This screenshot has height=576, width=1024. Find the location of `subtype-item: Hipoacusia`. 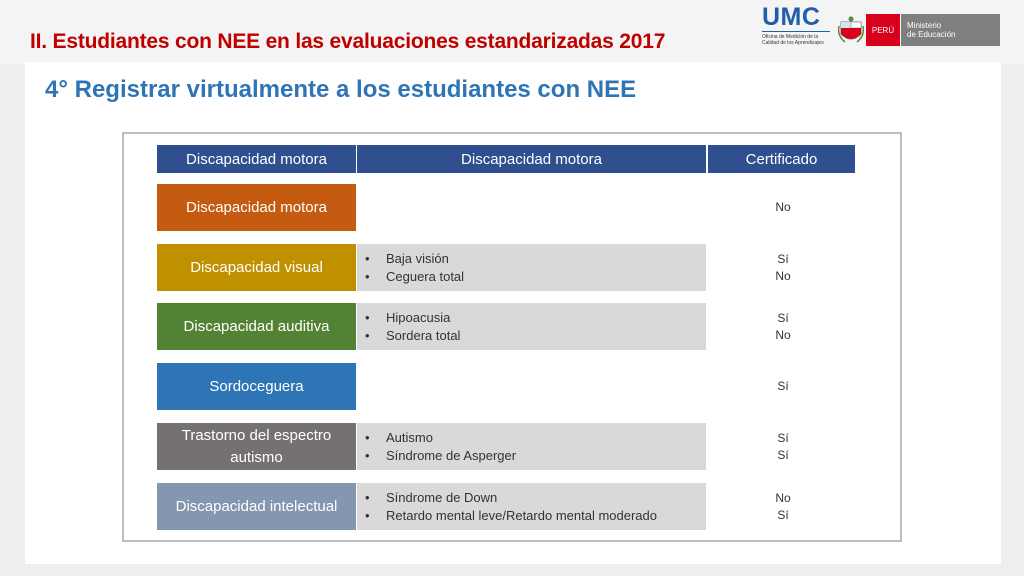

subtype-item: Hipoacusia is located at coordinates (535, 318).